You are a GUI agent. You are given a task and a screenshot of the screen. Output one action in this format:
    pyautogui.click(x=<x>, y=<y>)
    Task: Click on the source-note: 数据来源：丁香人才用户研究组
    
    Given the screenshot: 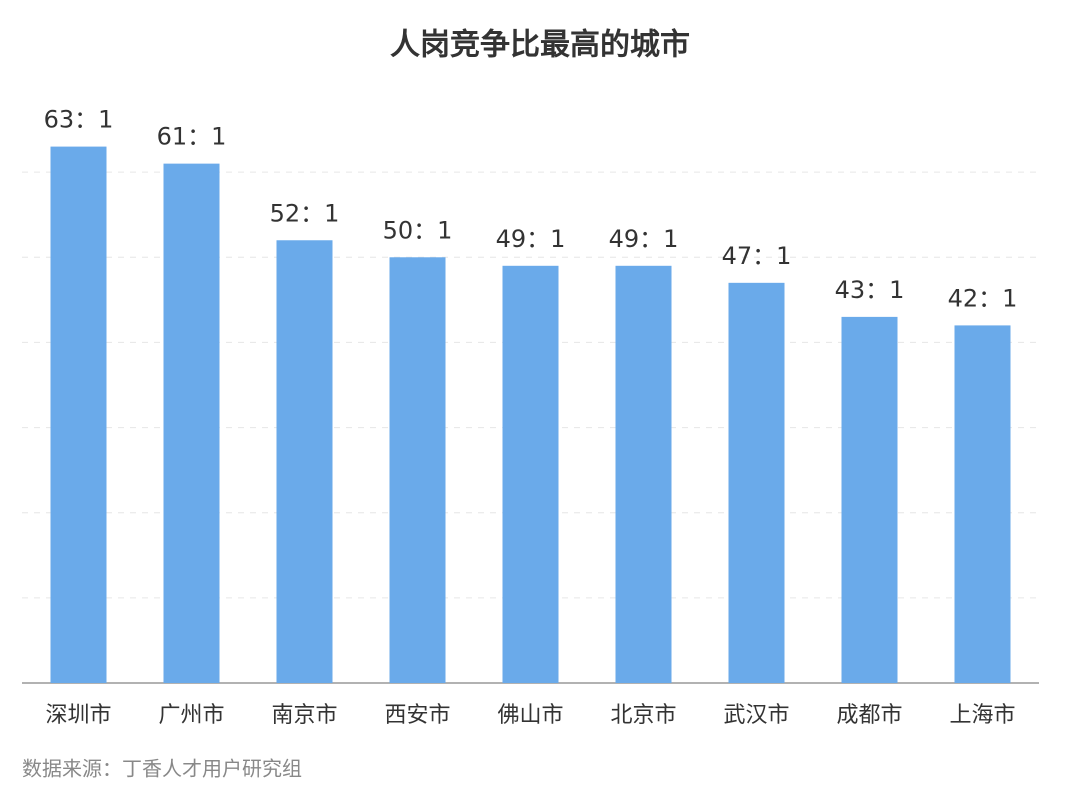 What is the action you would take?
    pyautogui.click(x=162, y=769)
    